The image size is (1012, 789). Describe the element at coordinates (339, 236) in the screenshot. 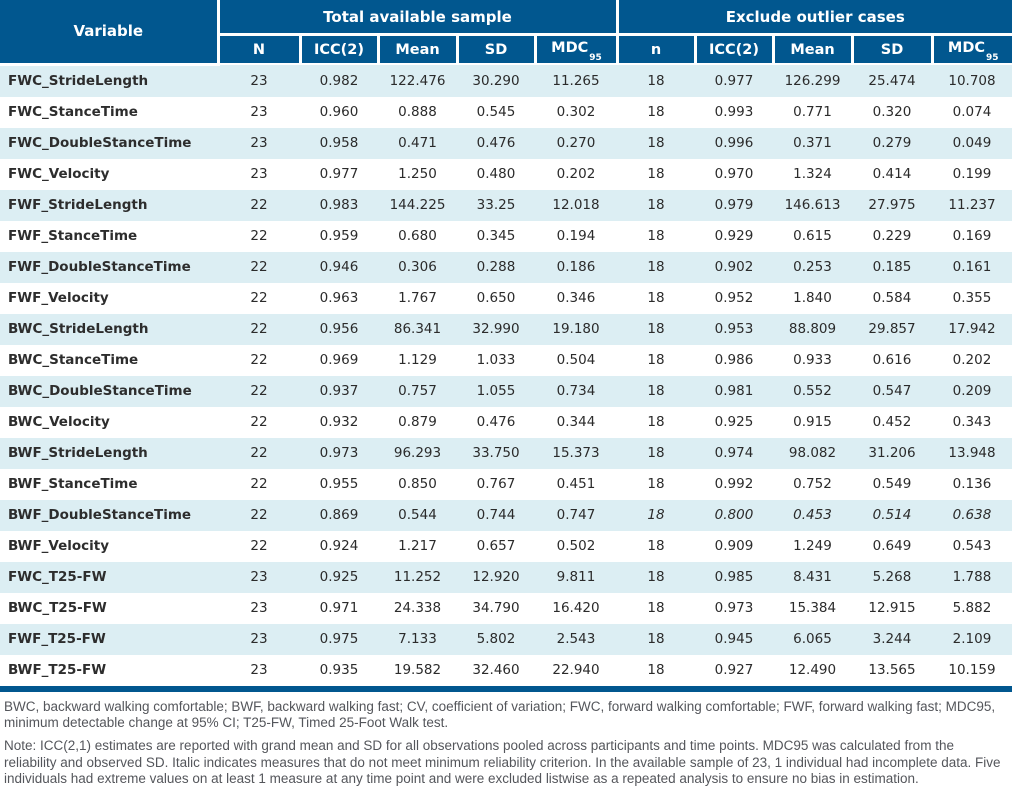

I see `total-sample-value: 0.959` at that location.